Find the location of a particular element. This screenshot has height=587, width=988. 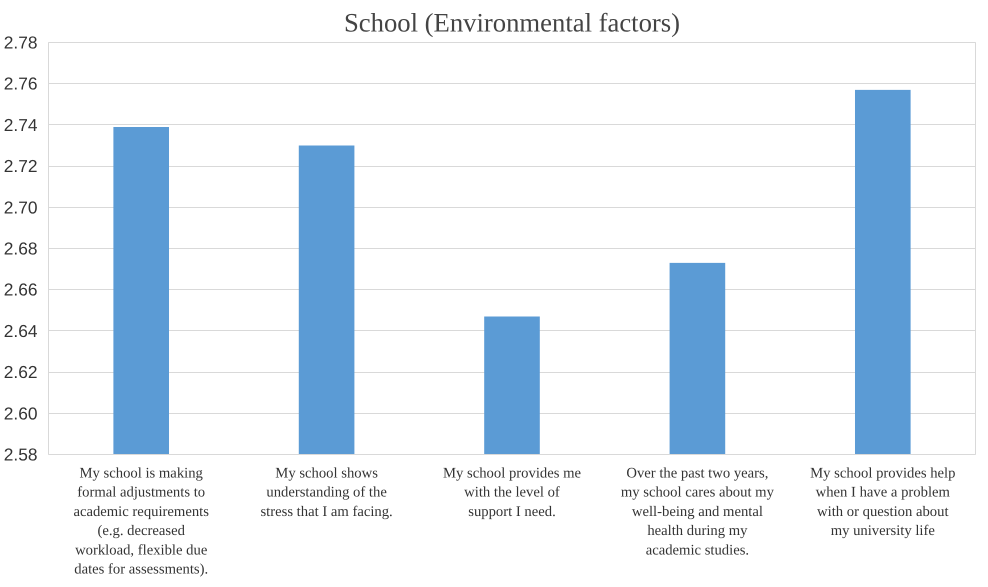

y-tick-label: 2.62 is located at coordinates (21, 372).